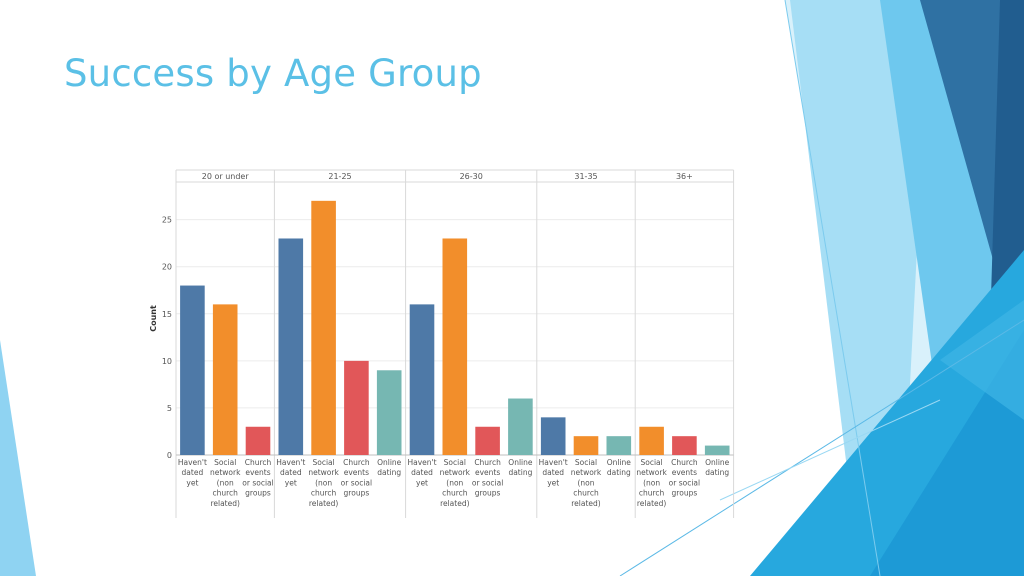 Image resolution: width=1024 pixels, height=576 pixels. I want to click on panel-header-label: 36+, so click(684, 176).